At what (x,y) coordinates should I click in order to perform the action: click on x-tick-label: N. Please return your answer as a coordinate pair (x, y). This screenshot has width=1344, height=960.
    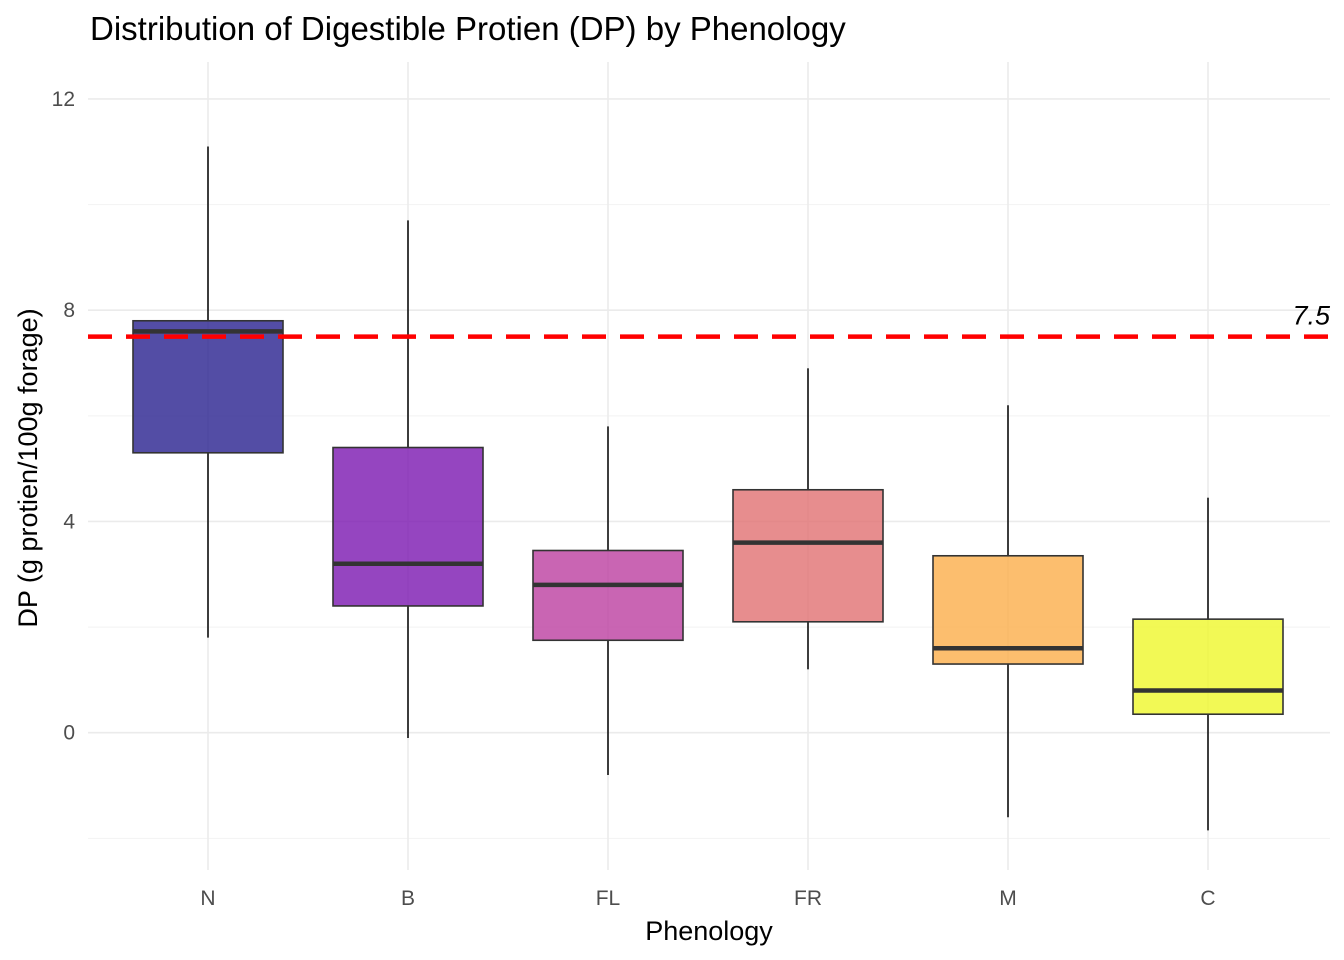
    Looking at the image, I should click on (207, 898).